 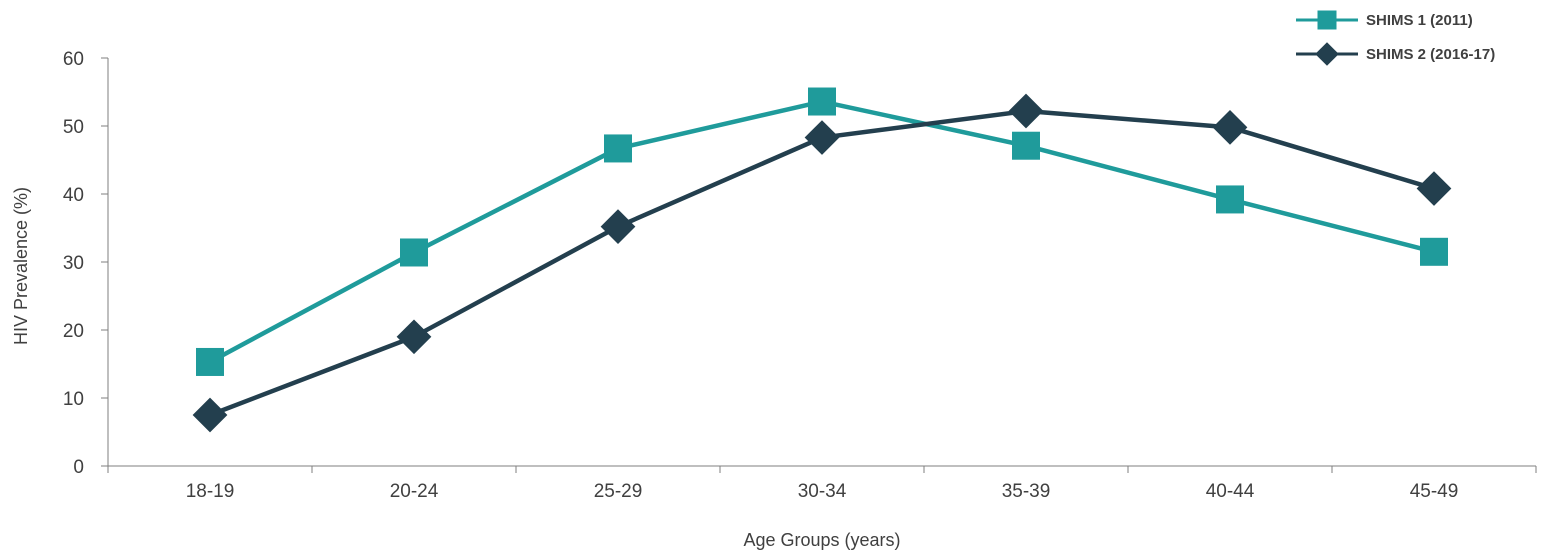 What do you see at coordinates (85, 263) in the screenshot?
I see `y-ticks: 0 10 20 30 40 50 60` at bounding box center [85, 263].